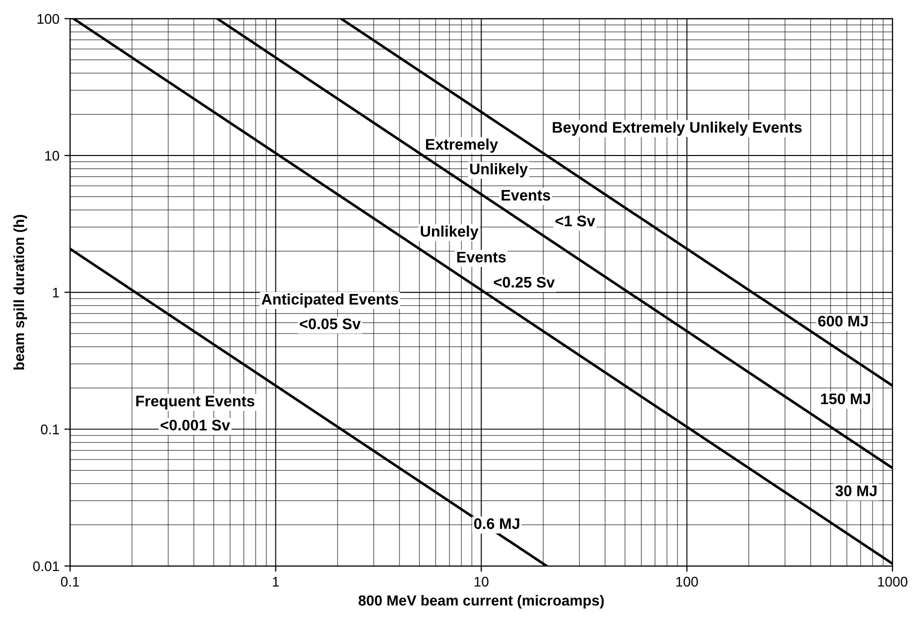  Describe the element at coordinates (275, 581) in the screenshot. I see `x-tick-label: 1` at that location.